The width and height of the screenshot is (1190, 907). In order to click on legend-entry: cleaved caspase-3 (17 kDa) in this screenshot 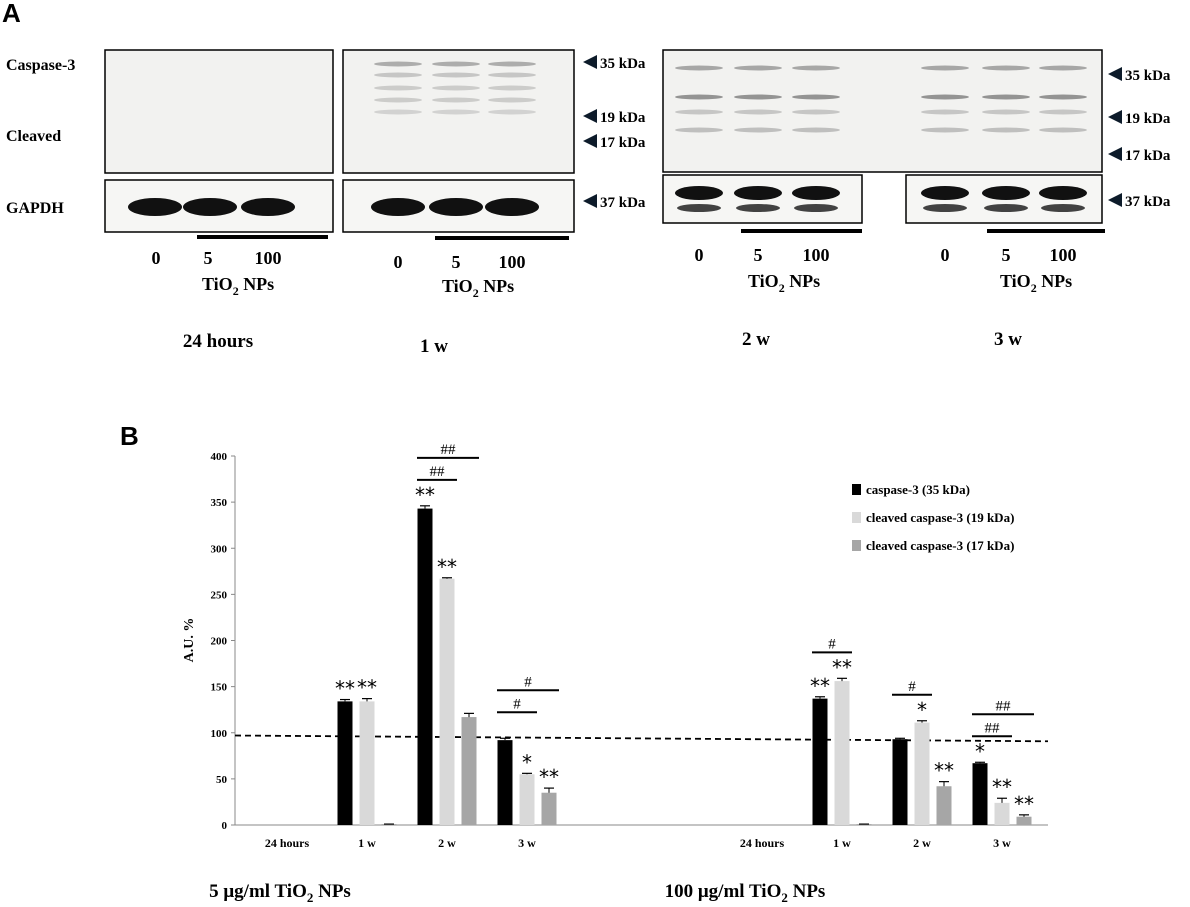, I will do `click(940, 545)`.